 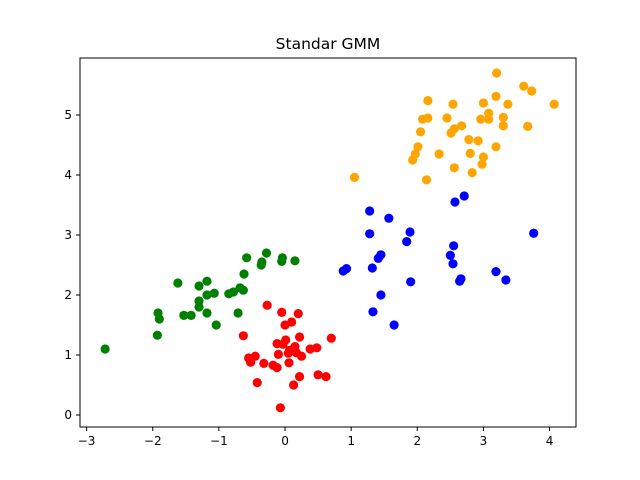 What do you see at coordinates (351, 441) in the screenshot?
I see `x-tick-label: 1` at bounding box center [351, 441].